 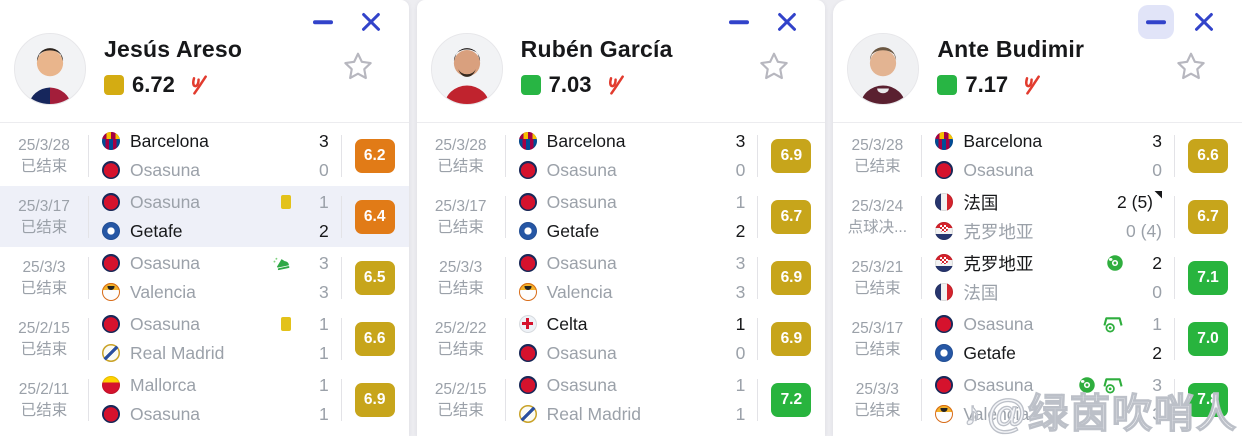 I want to click on match-row-highlighted: 25/3/17 已结束 Osasuna 1 Getafe, so click(x=204, y=216).